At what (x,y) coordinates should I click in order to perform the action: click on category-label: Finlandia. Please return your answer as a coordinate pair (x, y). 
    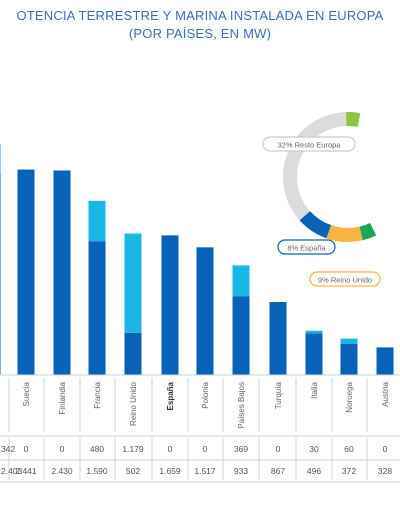
    Looking at the image, I should click on (62, 397).